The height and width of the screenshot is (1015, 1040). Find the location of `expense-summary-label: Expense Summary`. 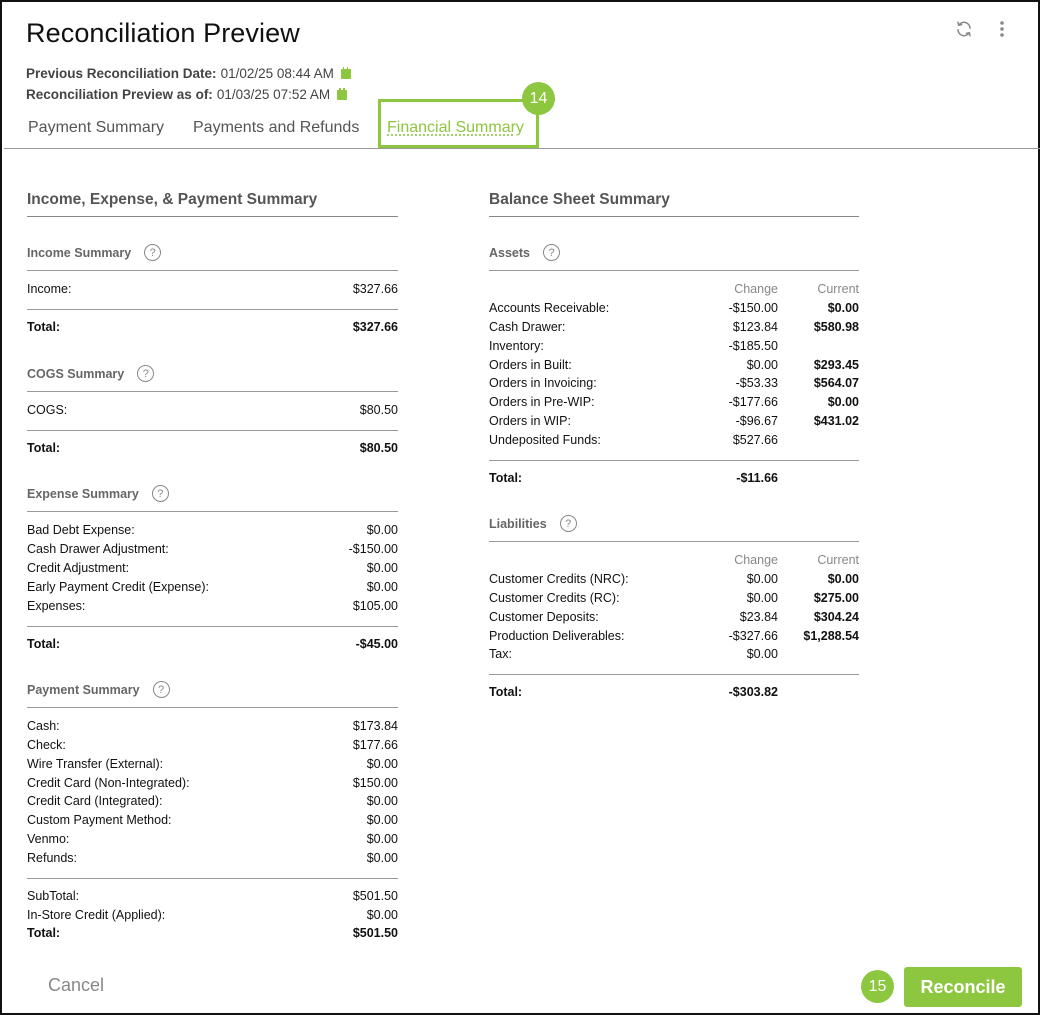

expense-summary-label: Expense Summary is located at coordinates (83, 493).